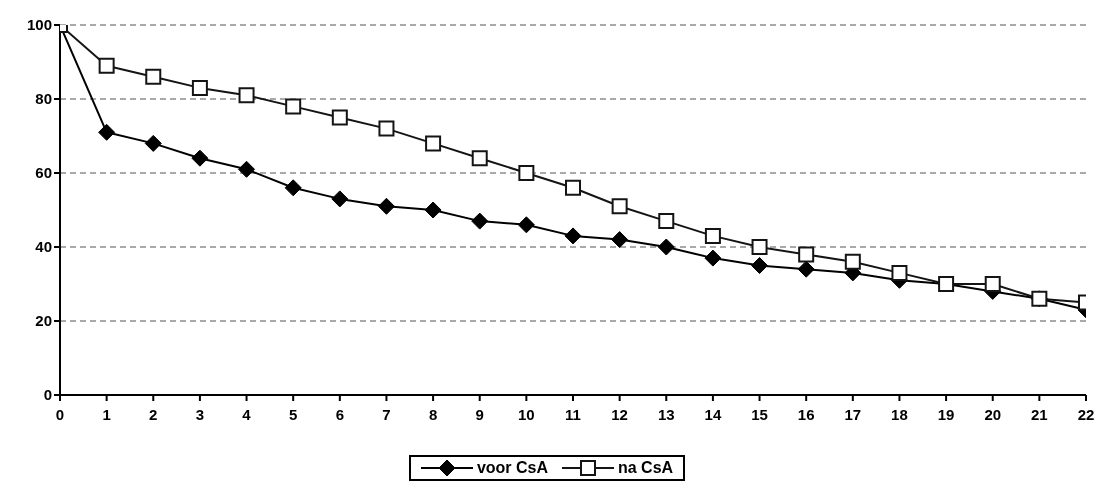  Describe the element at coordinates (713, 414) in the screenshot. I see `x-tick-label: 14` at that location.